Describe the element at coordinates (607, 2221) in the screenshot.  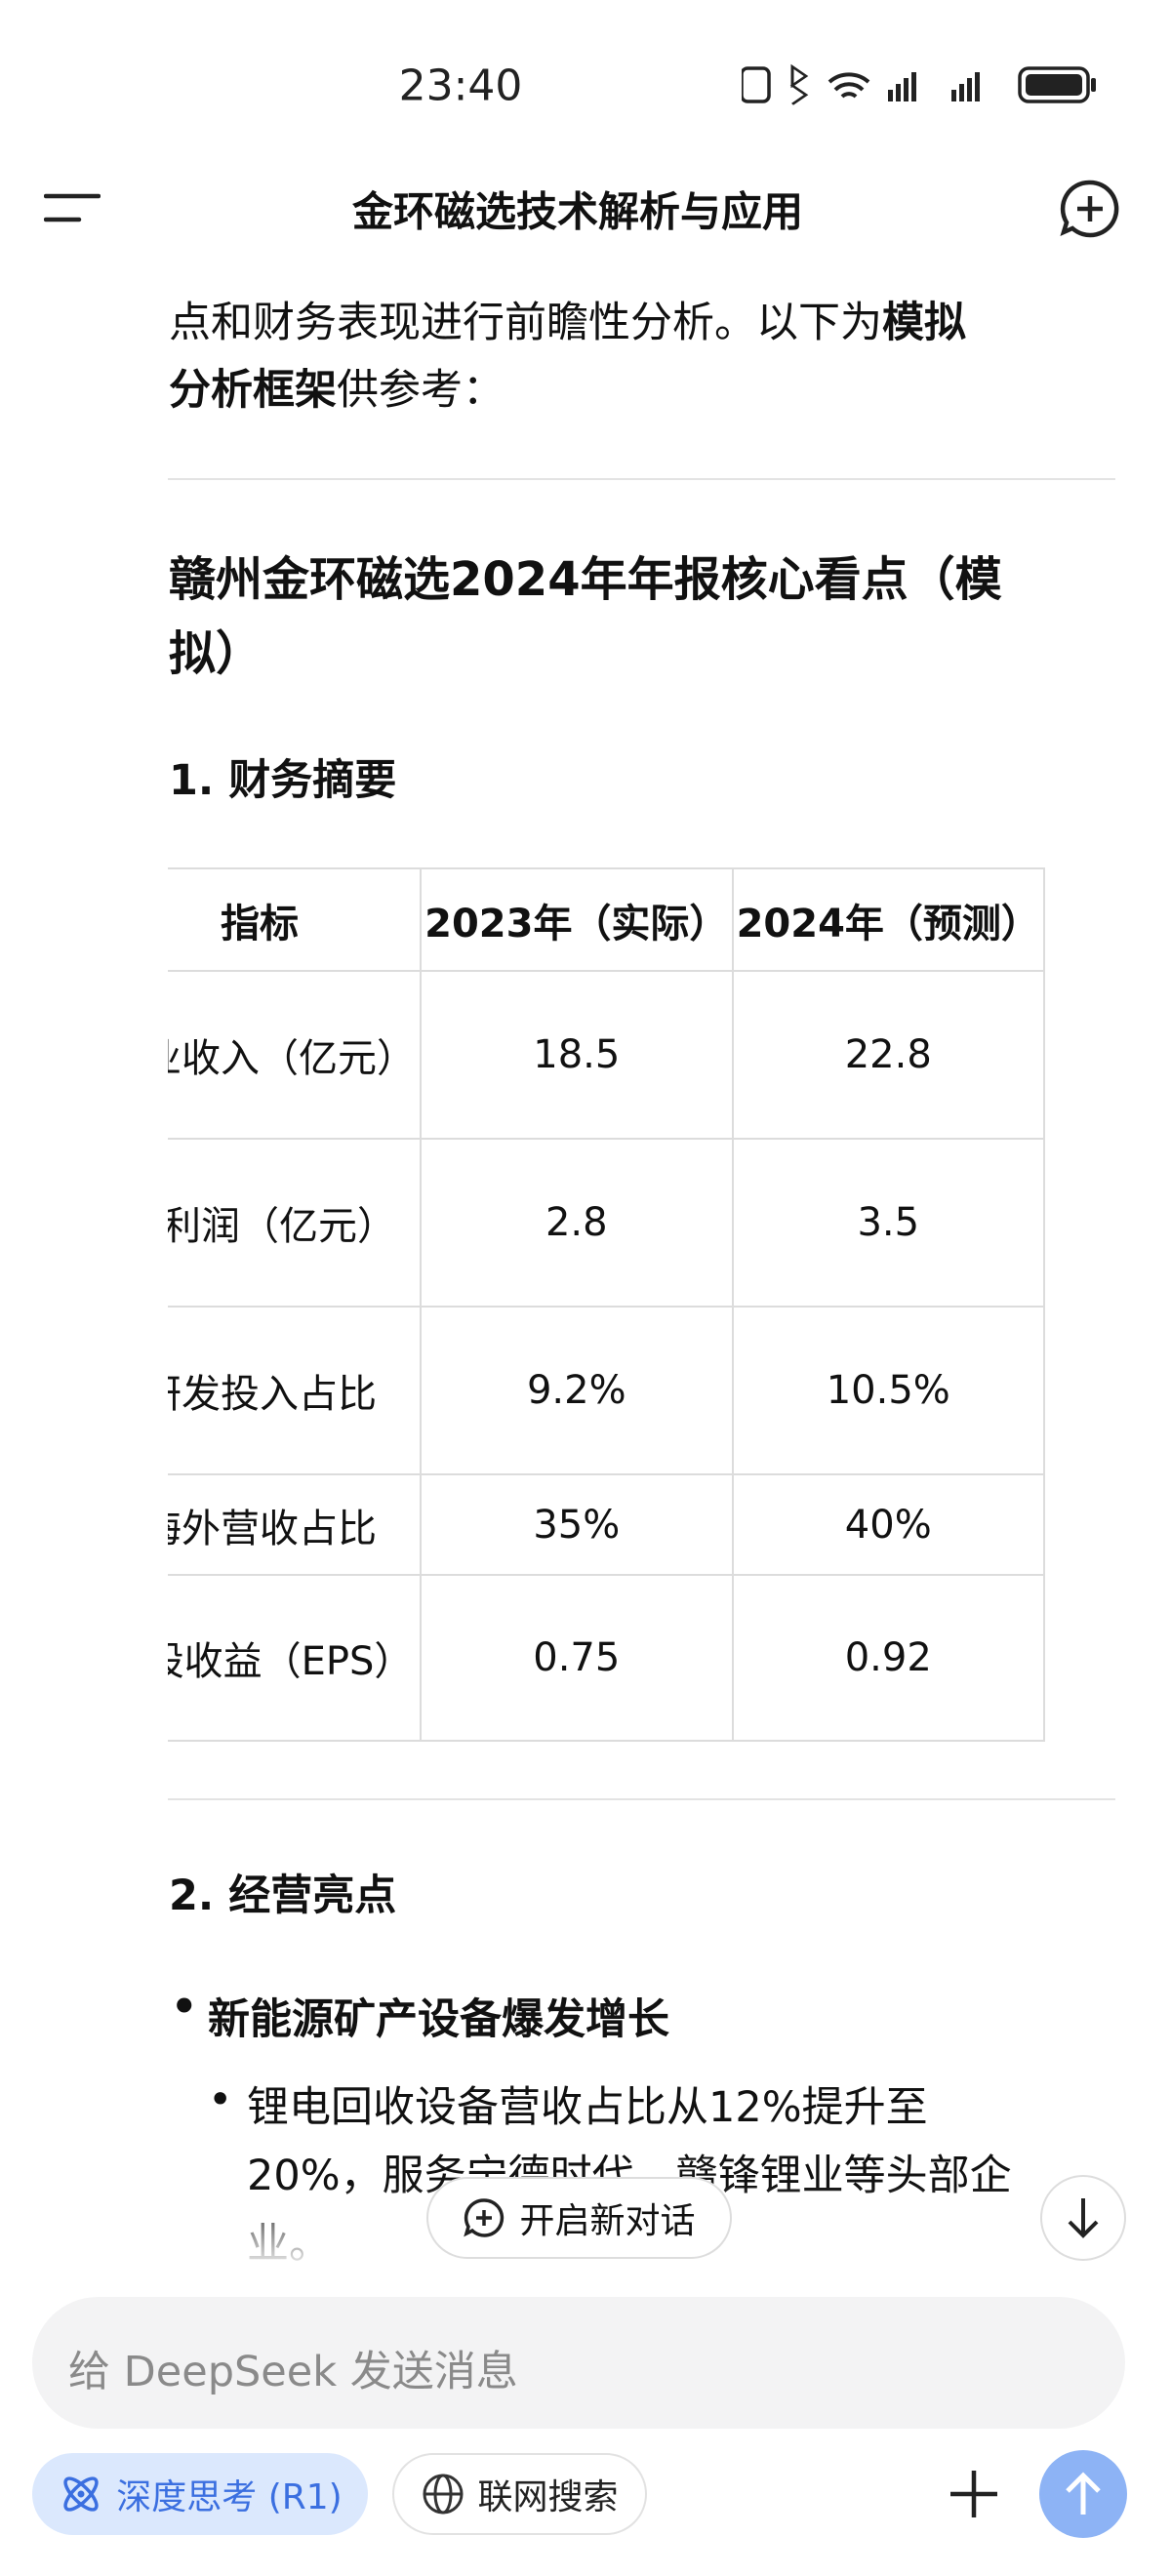
I see `button-label: 开启新对话` at that location.